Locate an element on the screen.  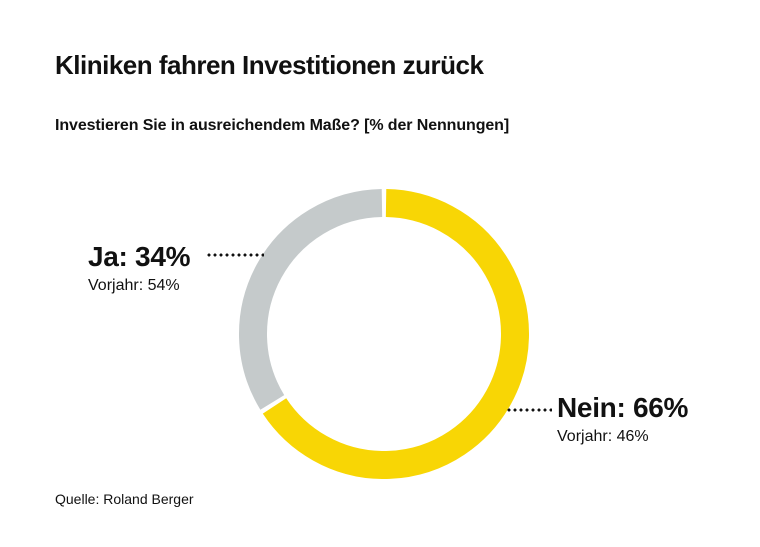
callout-nein-vorjahr: Vorjahr: 46% is located at coordinates (603, 436).